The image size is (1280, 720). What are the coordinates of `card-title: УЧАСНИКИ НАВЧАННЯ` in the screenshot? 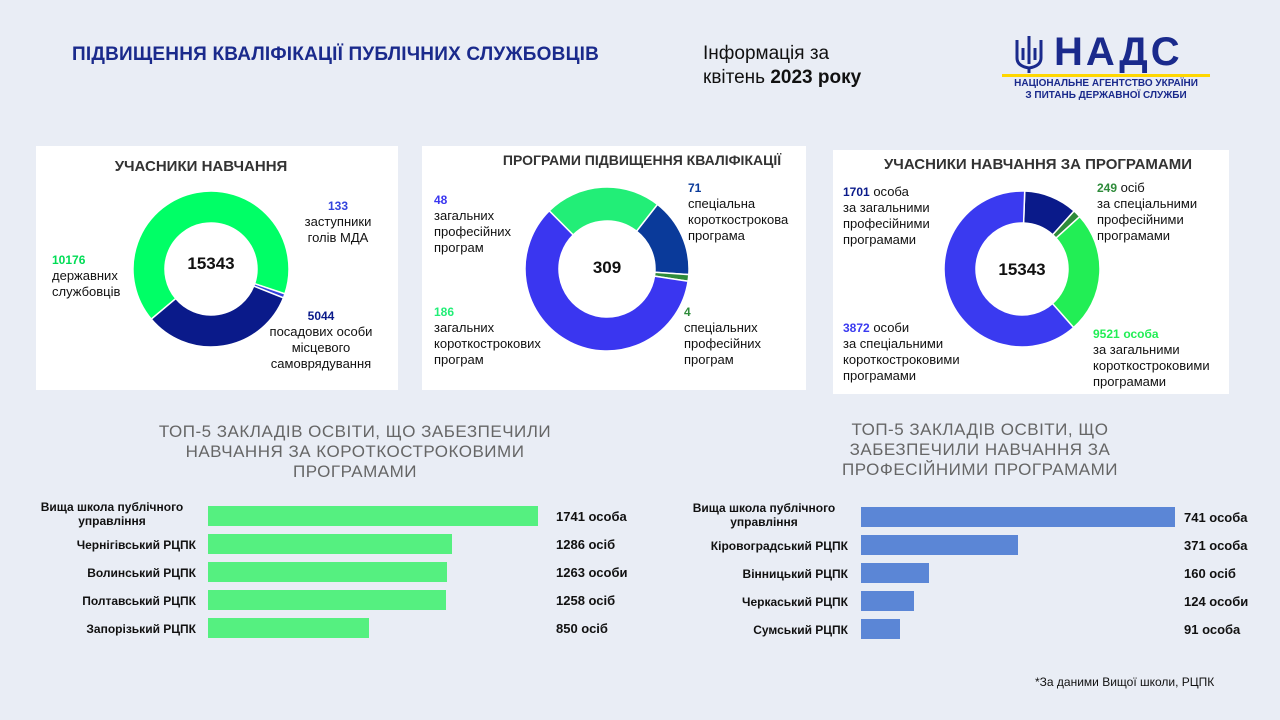 It's located at (201, 166).